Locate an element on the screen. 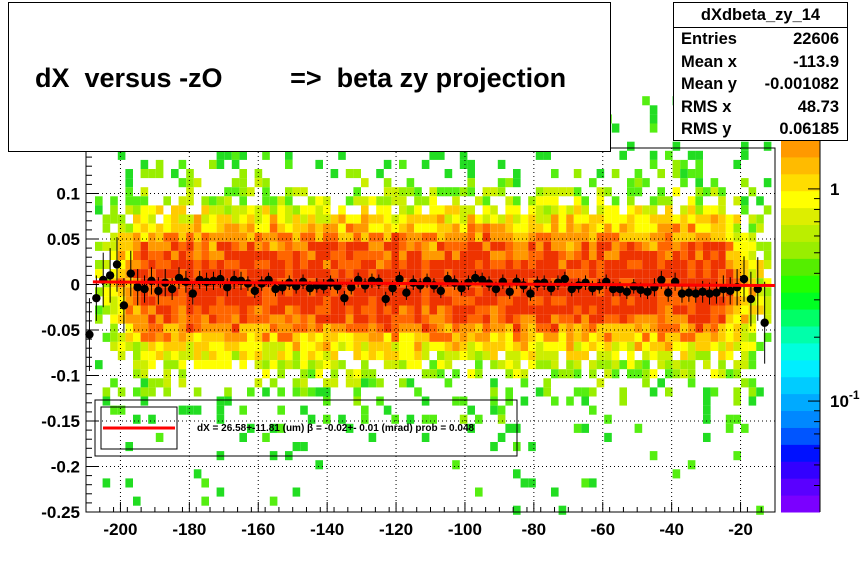 Image resolution: width=863 pixels, height=571 pixels. colorbar-segment is located at coordinates (800, 199).